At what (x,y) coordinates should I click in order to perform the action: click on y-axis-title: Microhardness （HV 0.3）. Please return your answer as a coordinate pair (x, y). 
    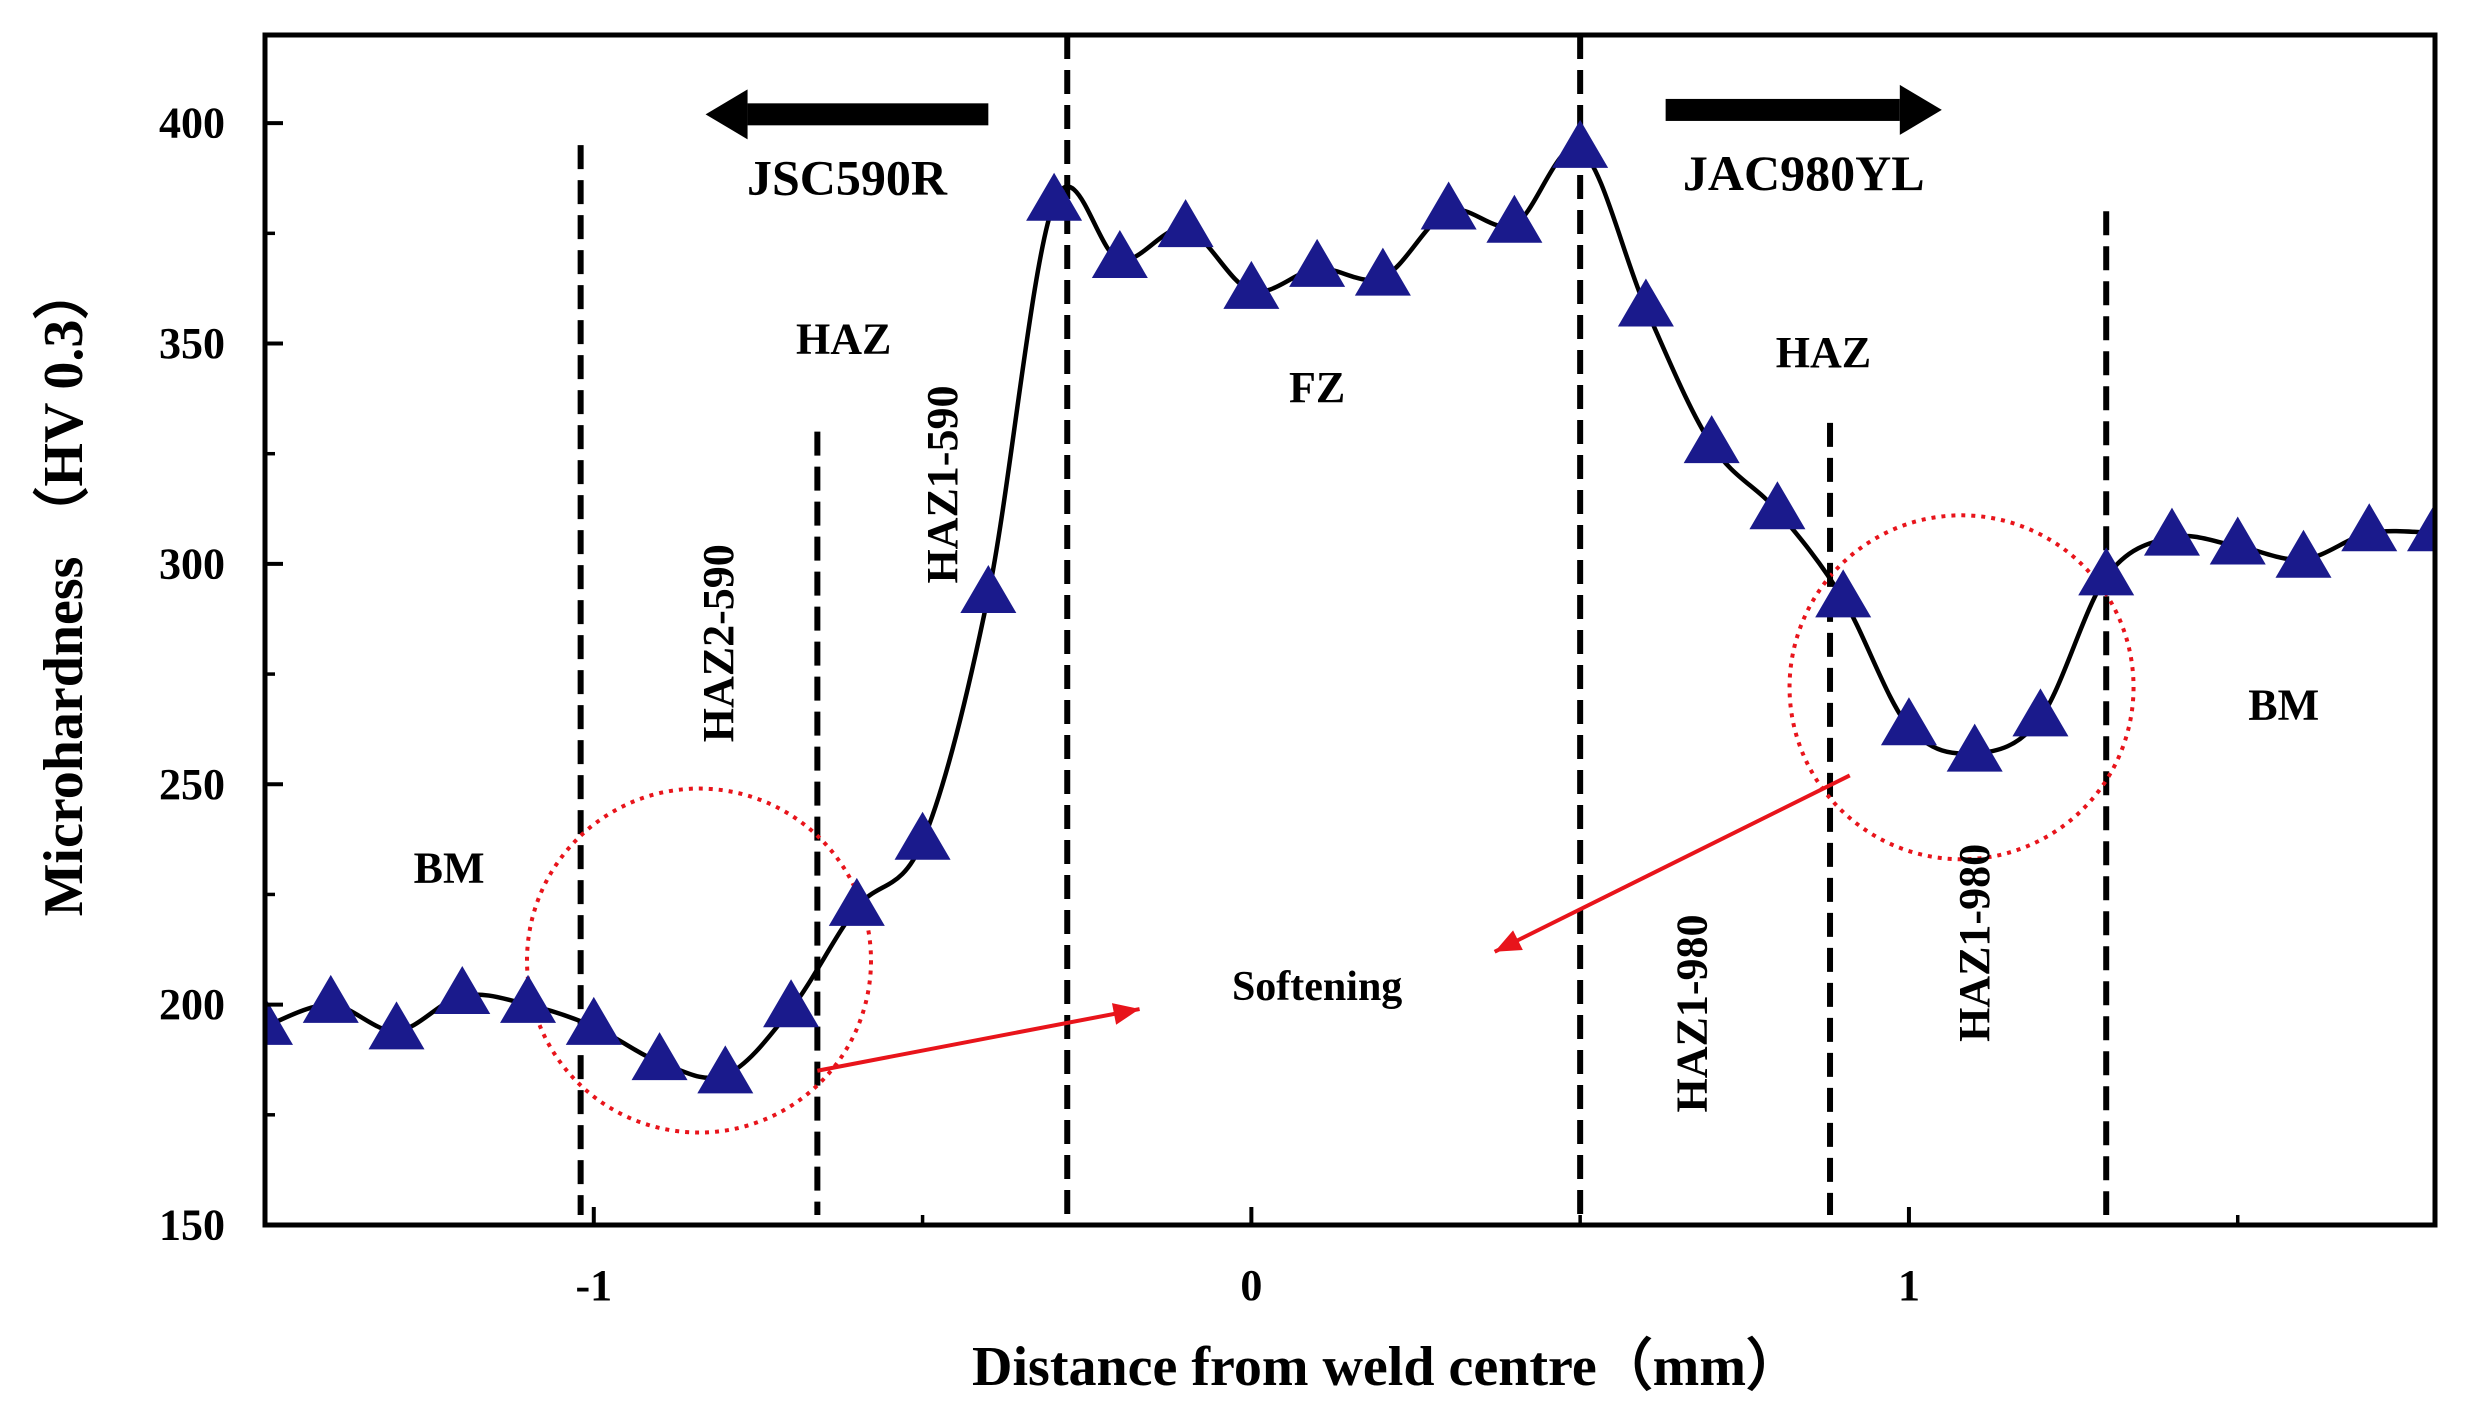
    Looking at the image, I should click on (63, 590).